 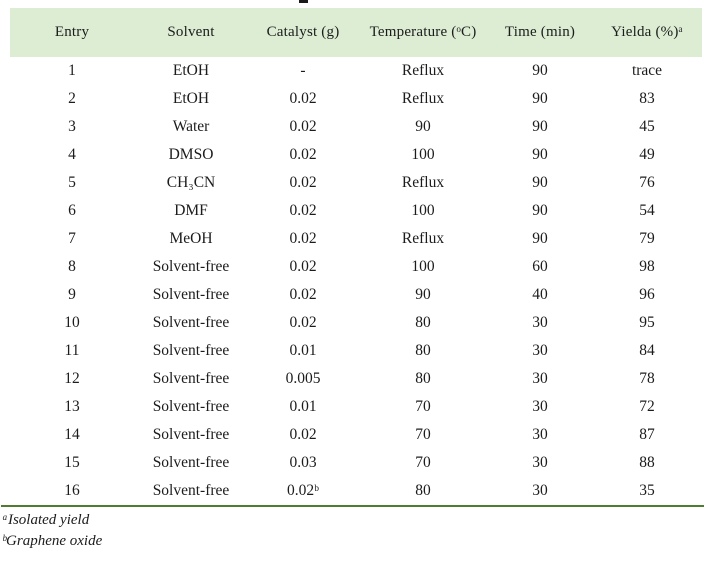 I want to click on table-row: 10 Solvent-free 0.02 80 30 95, so click(x=356, y=323).